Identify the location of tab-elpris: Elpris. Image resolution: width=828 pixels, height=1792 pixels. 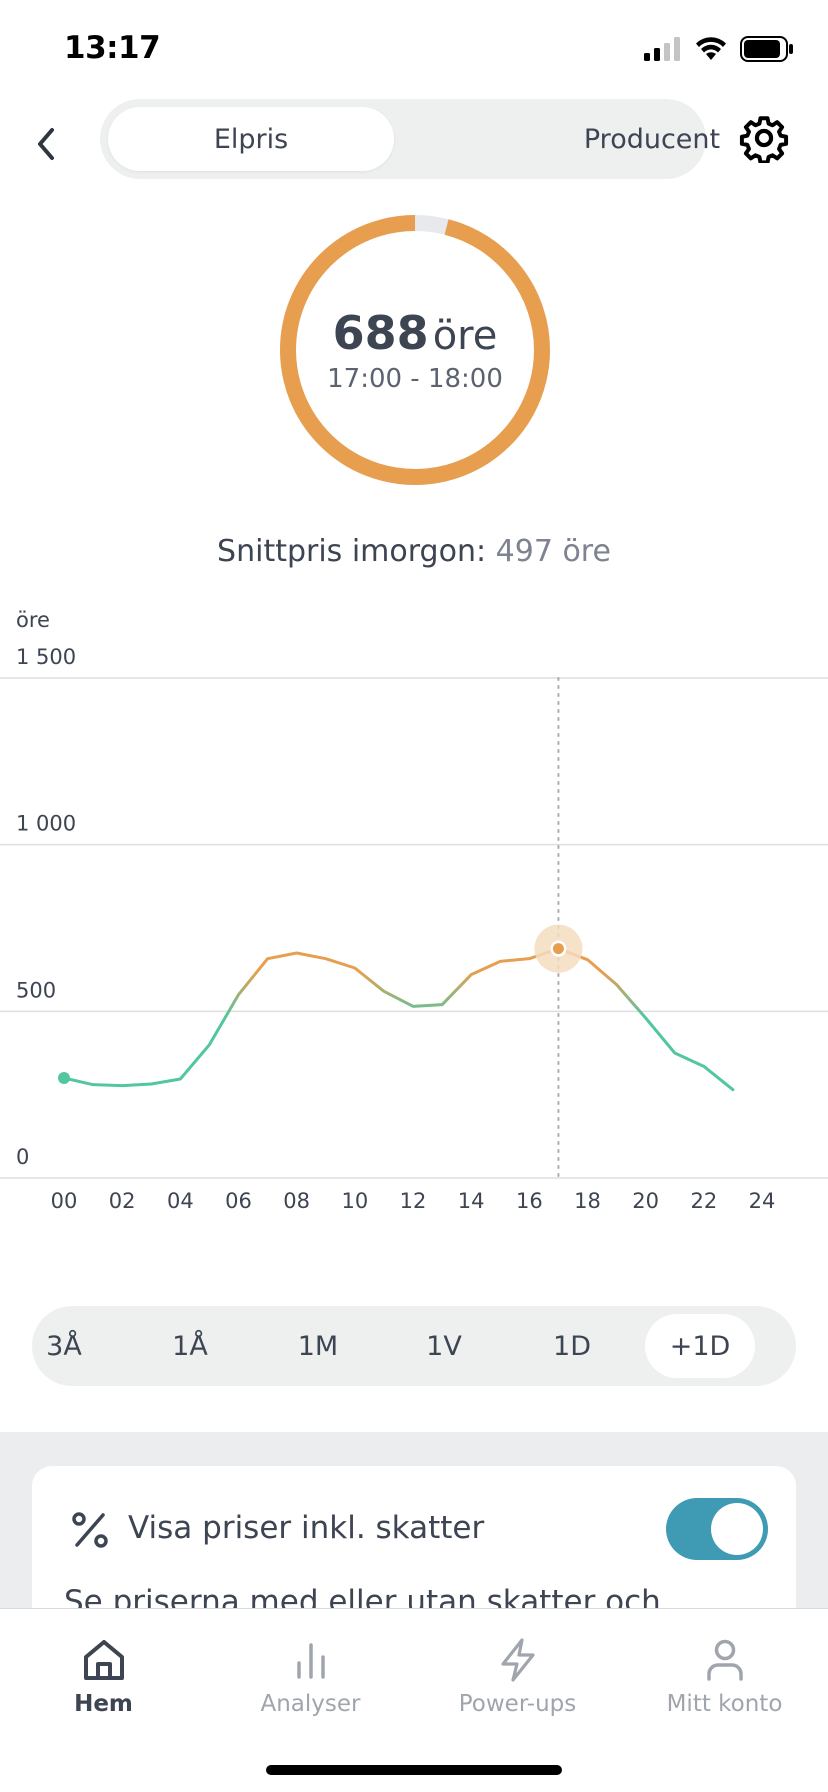
(251, 139).